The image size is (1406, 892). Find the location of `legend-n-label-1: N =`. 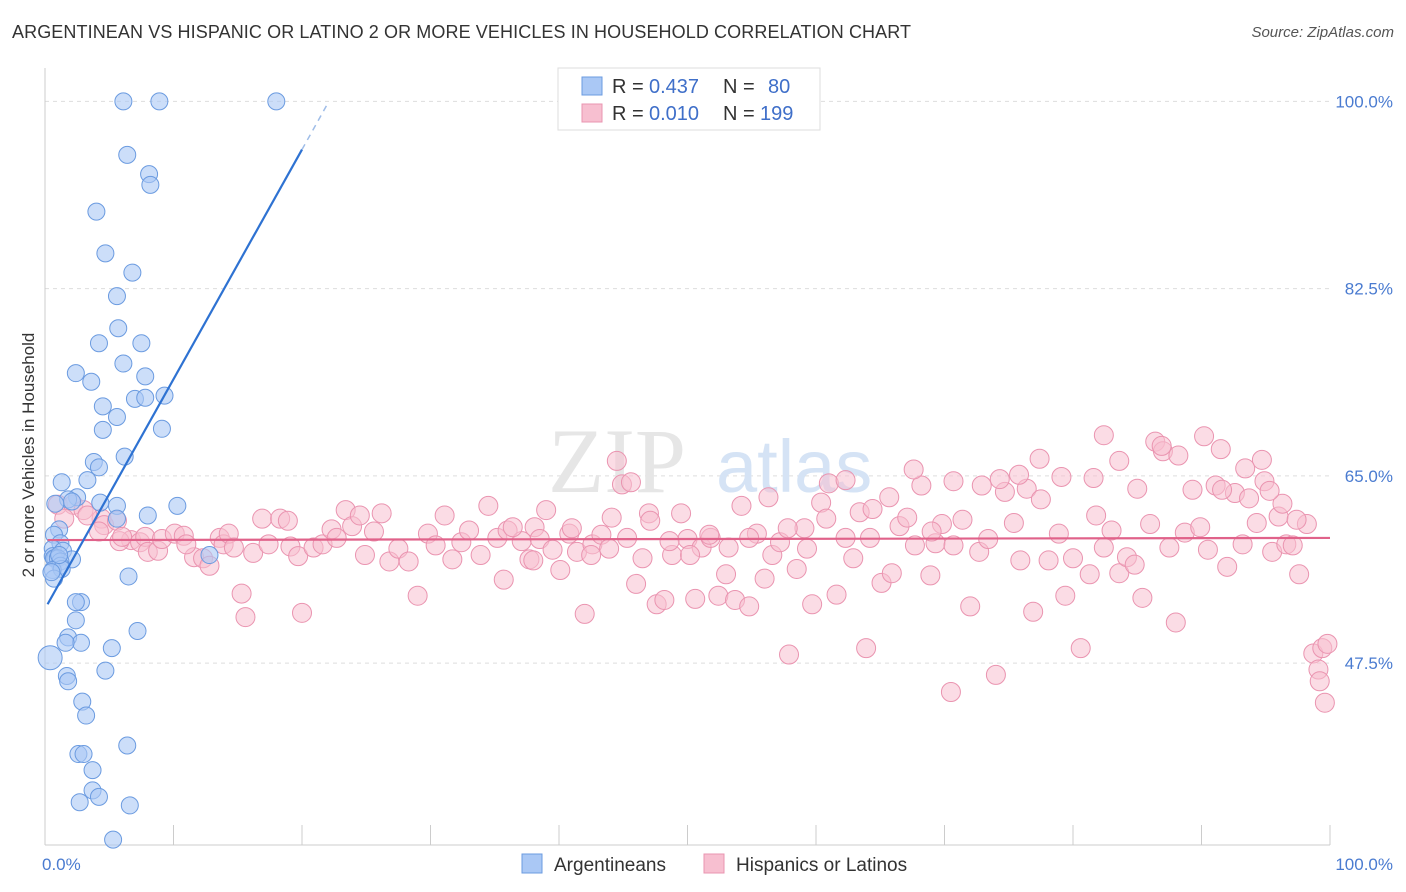

legend-n-label-1: N = is located at coordinates (739, 87).